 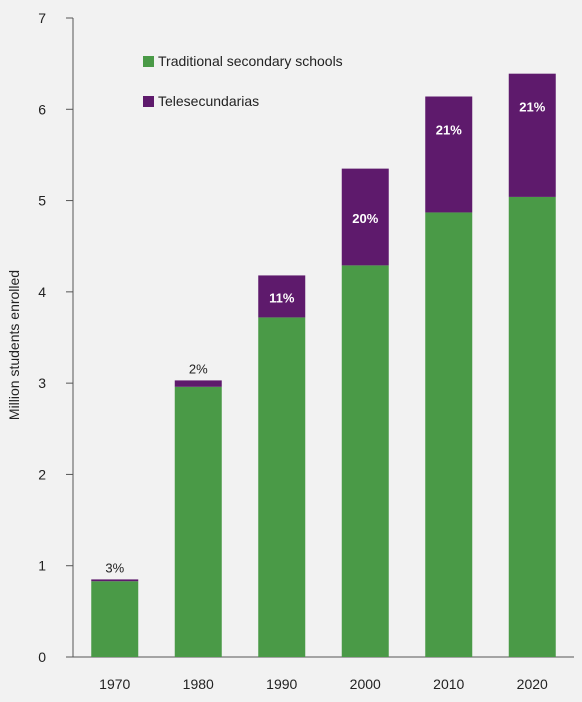 What do you see at coordinates (449, 154) in the screenshot?
I see `bar-telesecundarias-2010` at bounding box center [449, 154].